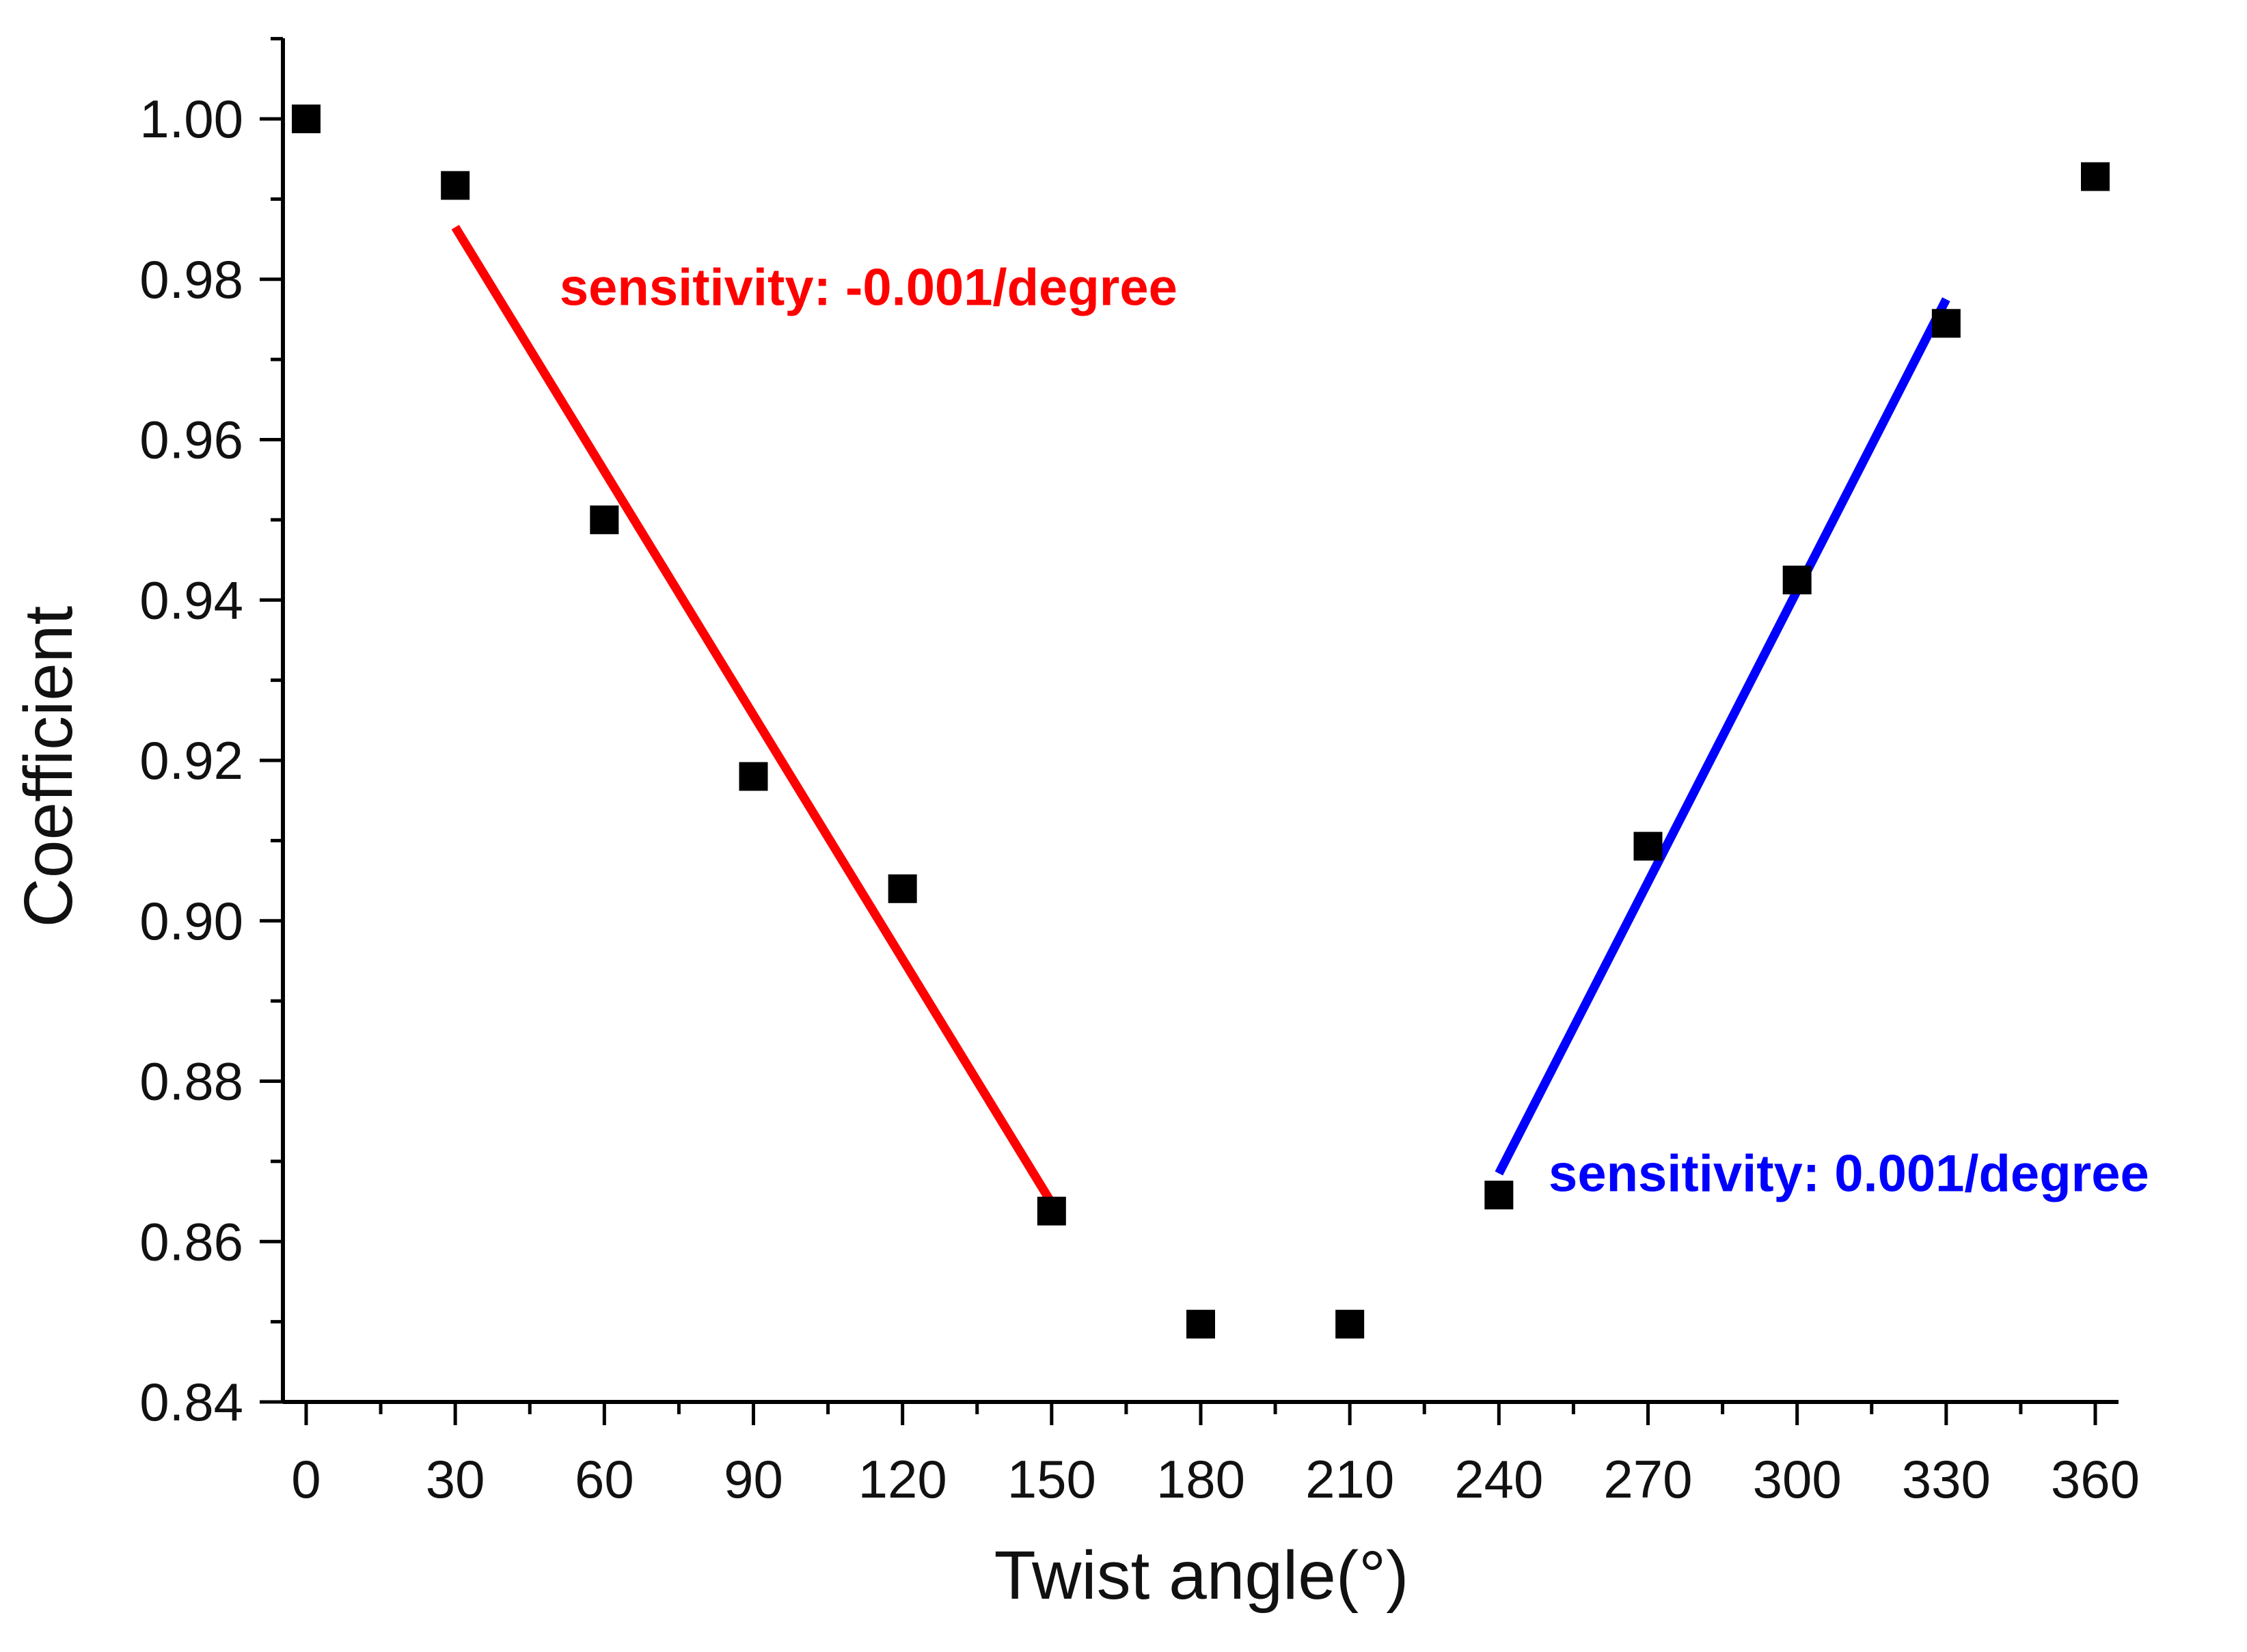 The width and height of the screenshot is (2247, 1652). What do you see at coordinates (191, 440) in the screenshot?
I see `y-tick-label: 0.96` at bounding box center [191, 440].